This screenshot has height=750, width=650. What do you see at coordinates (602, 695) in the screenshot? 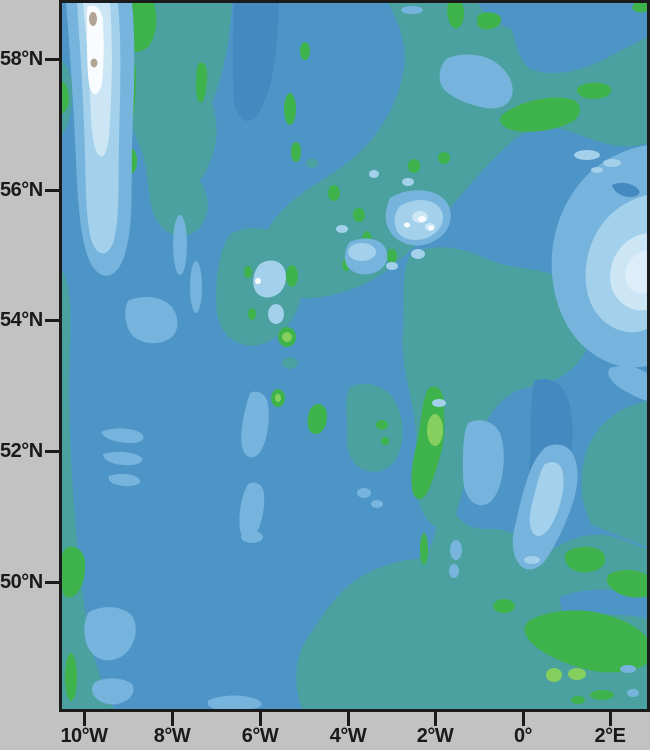
I see `region-green-se-dash1` at bounding box center [602, 695].